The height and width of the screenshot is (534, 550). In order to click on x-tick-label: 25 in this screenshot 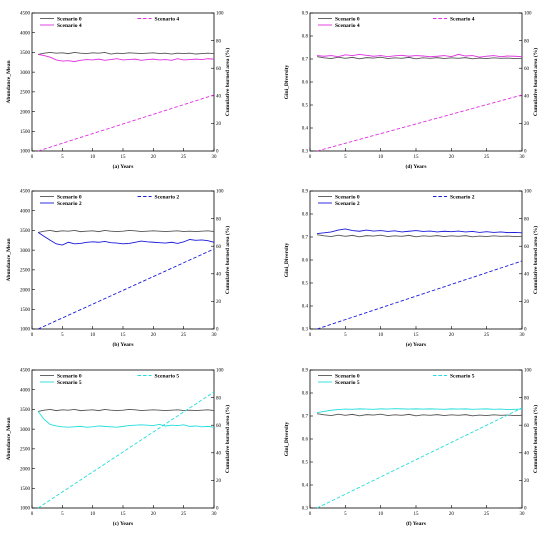, I will do `click(184, 514)`.